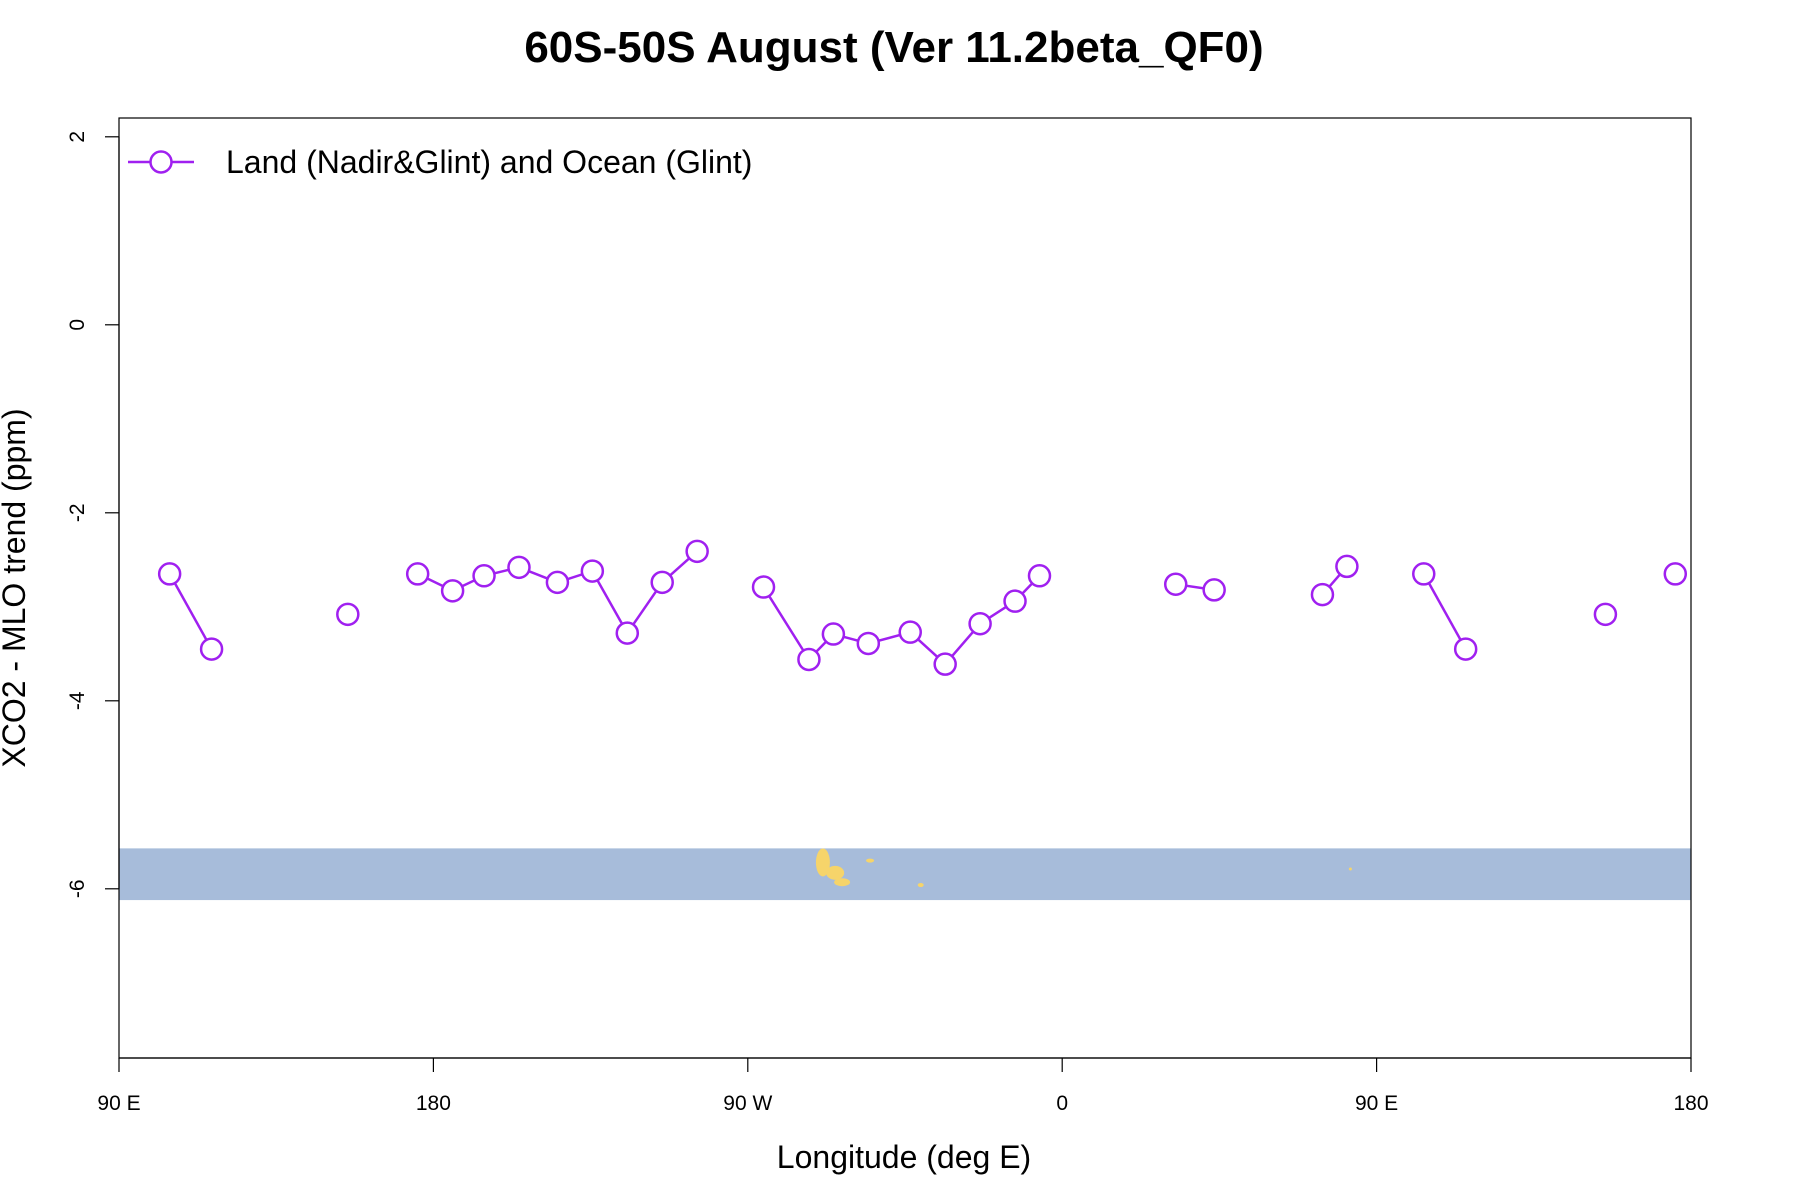 This screenshot has width=1800, height=1200. I want to click on x-axis: 90 E 180 90 W 0 90 E 180, so click(903, 1086).